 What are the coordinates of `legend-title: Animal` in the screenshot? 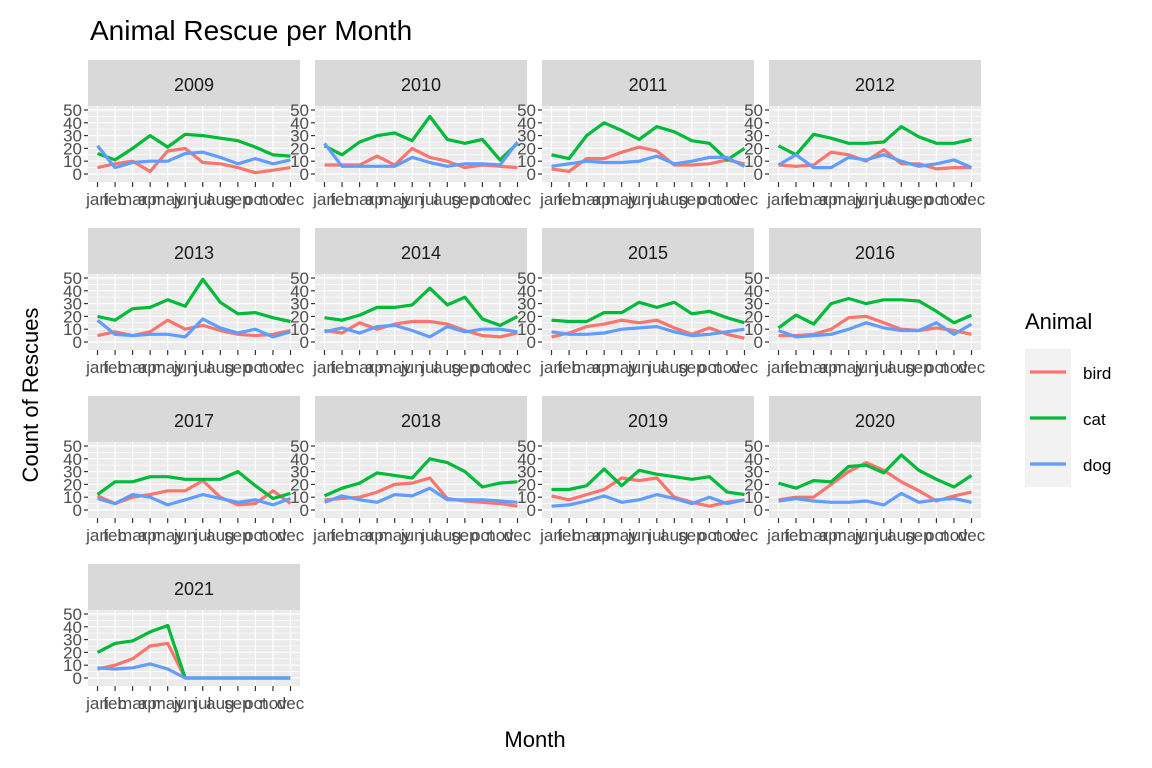 It's located at (1058, 321).